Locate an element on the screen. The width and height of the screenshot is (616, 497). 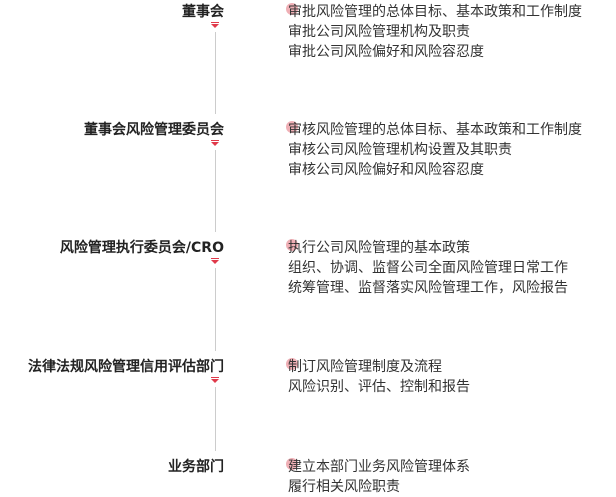
duty-item: 建立本部门业务风险管理体系 is located at coordinates (379, 467).